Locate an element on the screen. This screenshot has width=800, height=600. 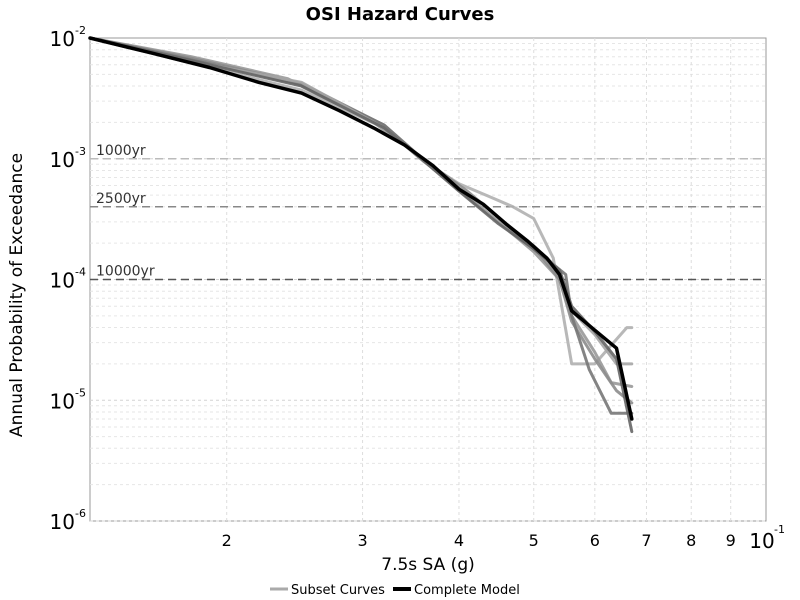
legend: Subset Curves Complete Model is located at coordinates (395, 590).